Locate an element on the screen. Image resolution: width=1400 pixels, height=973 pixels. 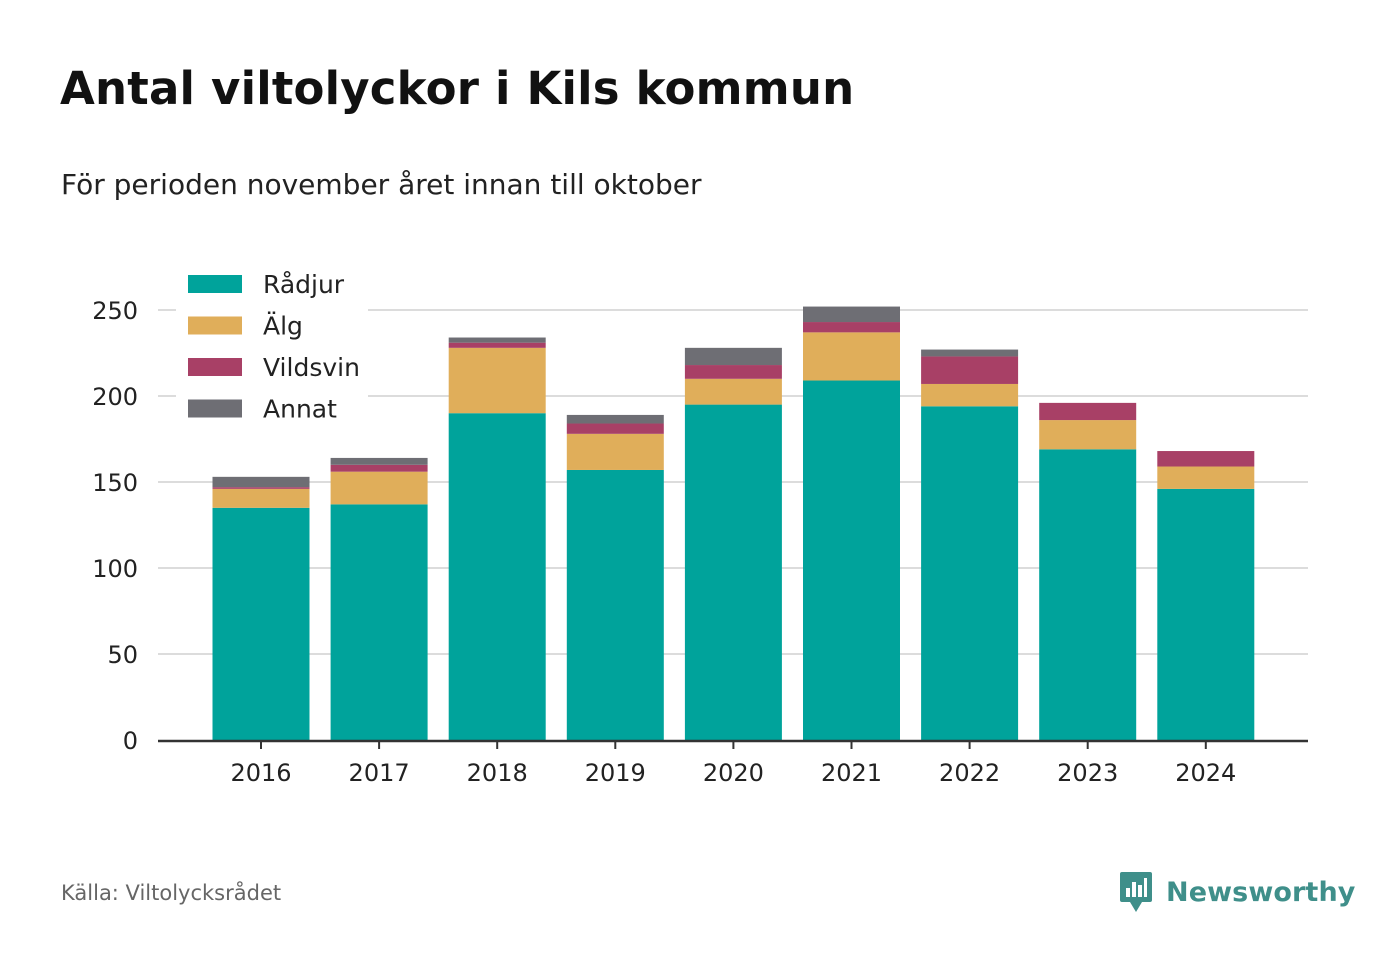
y-tick-label: 150 is located at coordinates (115, 483).